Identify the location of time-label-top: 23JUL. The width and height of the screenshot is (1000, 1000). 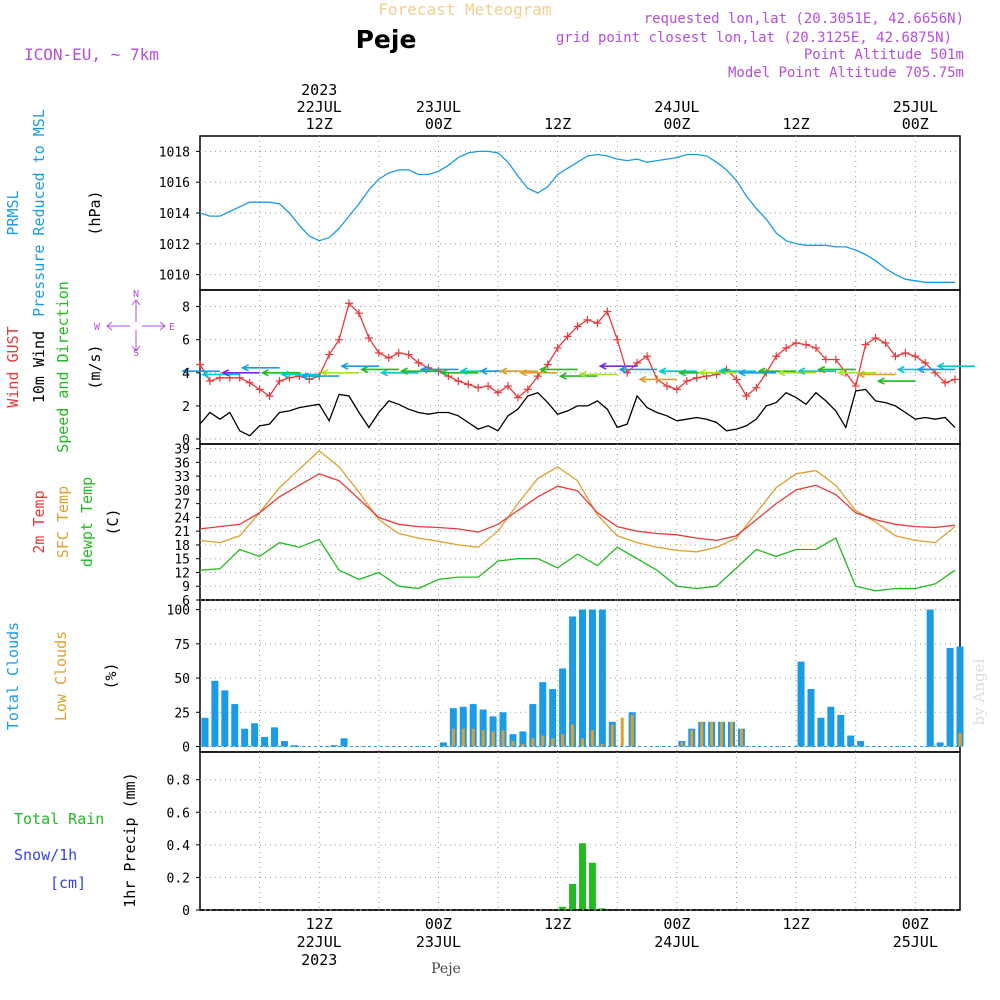
(438, 107).